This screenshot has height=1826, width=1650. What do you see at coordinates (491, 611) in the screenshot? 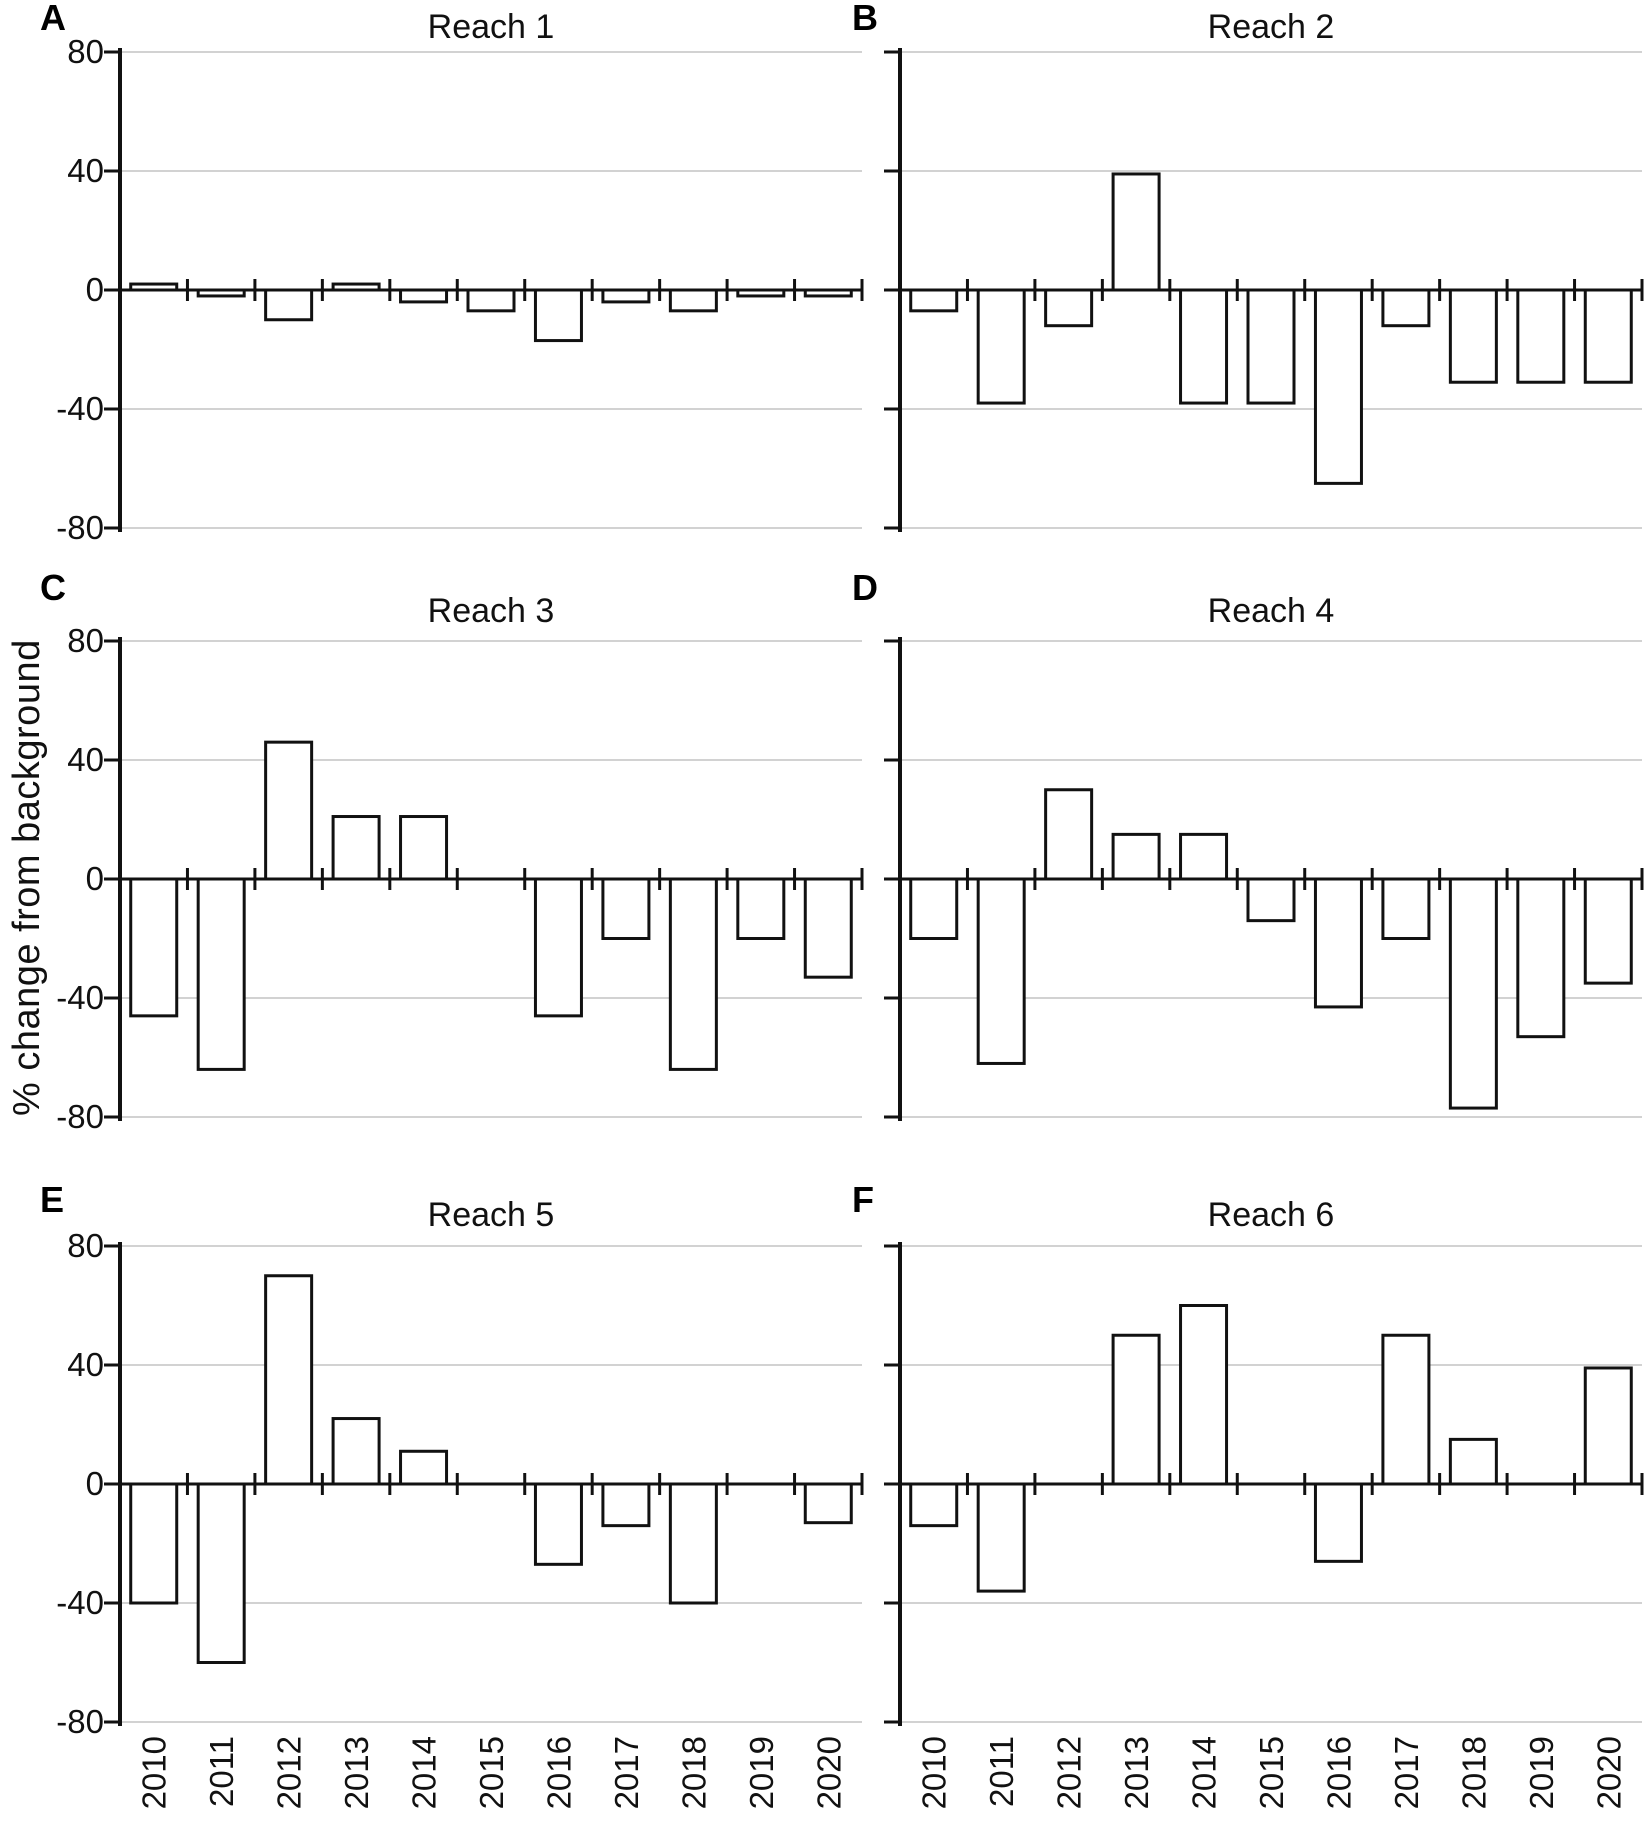
I see `panel-title: Reach 3` at bounding box center [491, 611].